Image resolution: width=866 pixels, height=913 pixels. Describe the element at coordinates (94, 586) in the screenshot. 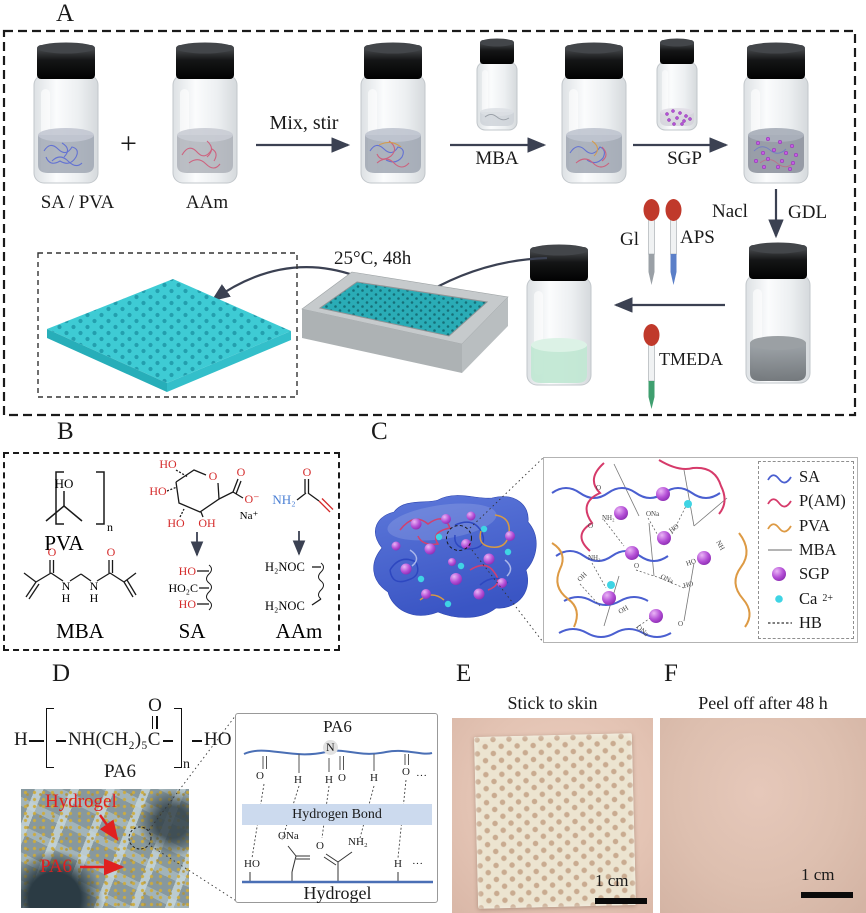

I see `mba-n2: N` at that location.